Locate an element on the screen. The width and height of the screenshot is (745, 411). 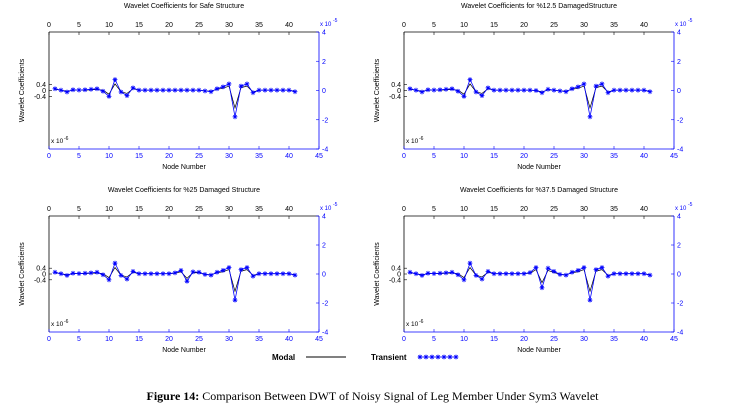
legend-transient-marker-d2 is located at coordinates (450, 357).